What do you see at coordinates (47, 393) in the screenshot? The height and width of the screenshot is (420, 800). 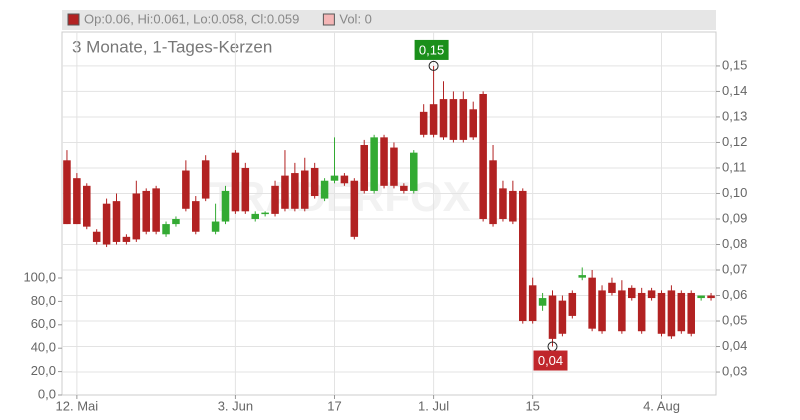 I see `y2-tick-label: 0,0` at bounding box center [47, 393].